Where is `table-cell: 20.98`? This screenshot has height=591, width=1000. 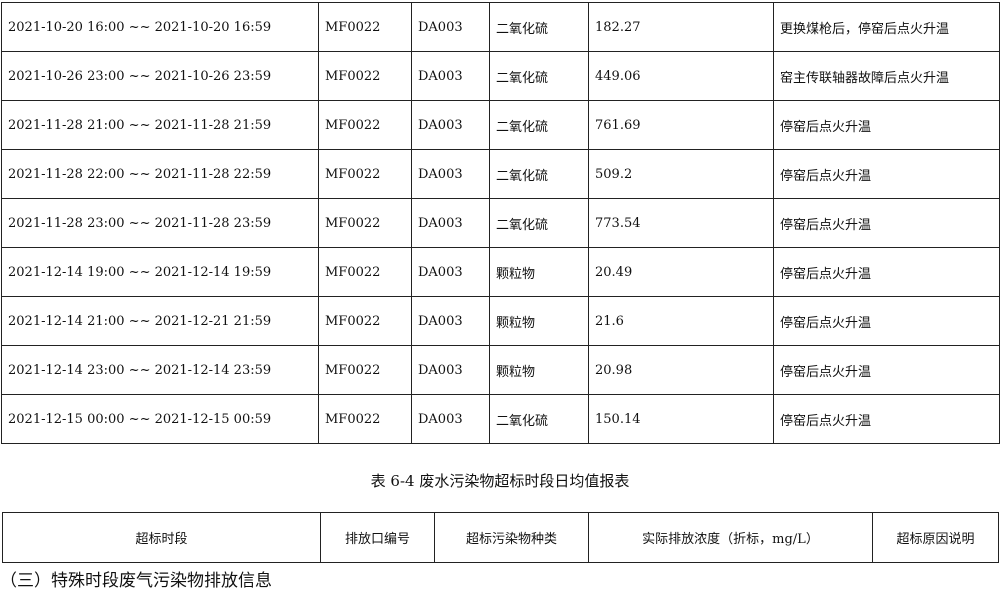 table-cell: 20.98 is located at coordinates (681, 370).